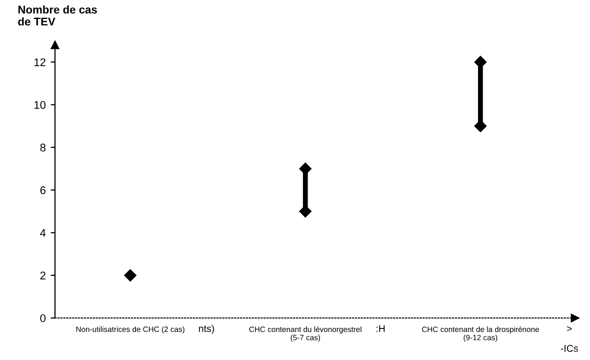 Image resolution: width=590 pixels, height=360 pixels. Describe the element at coordinates (40, 104) in the screenshot. I see `y-tick-label: 10` at that location.